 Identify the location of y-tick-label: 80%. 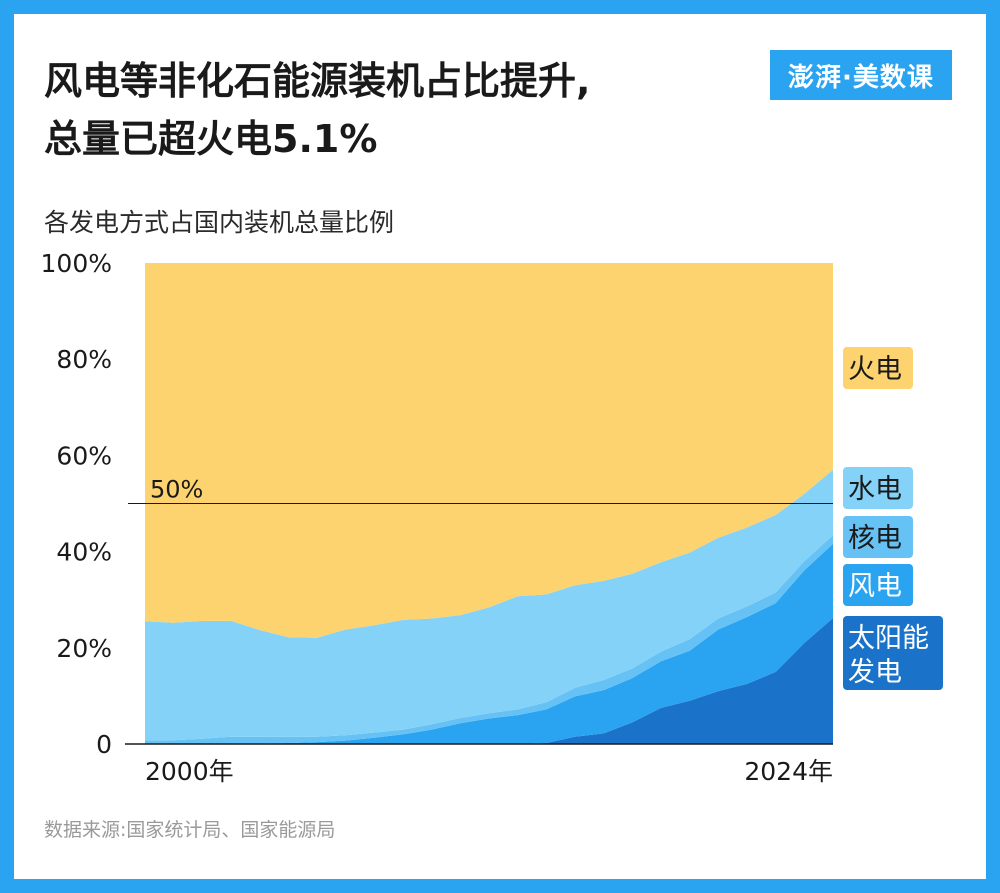
(84, 359).